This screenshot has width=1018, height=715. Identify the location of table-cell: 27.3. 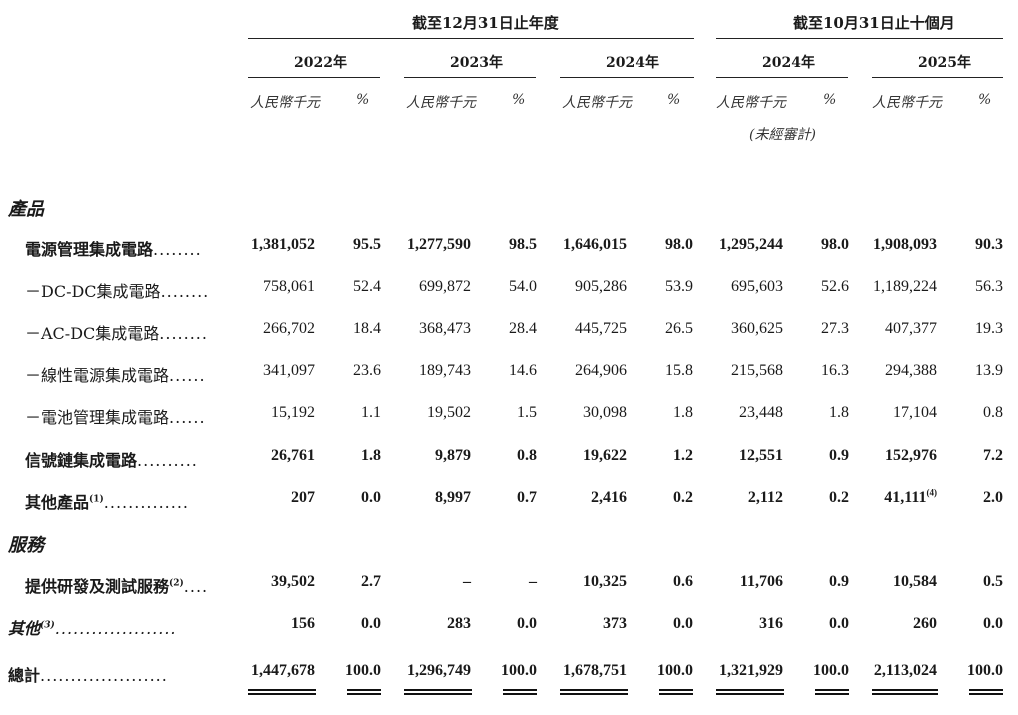
(835, 329).